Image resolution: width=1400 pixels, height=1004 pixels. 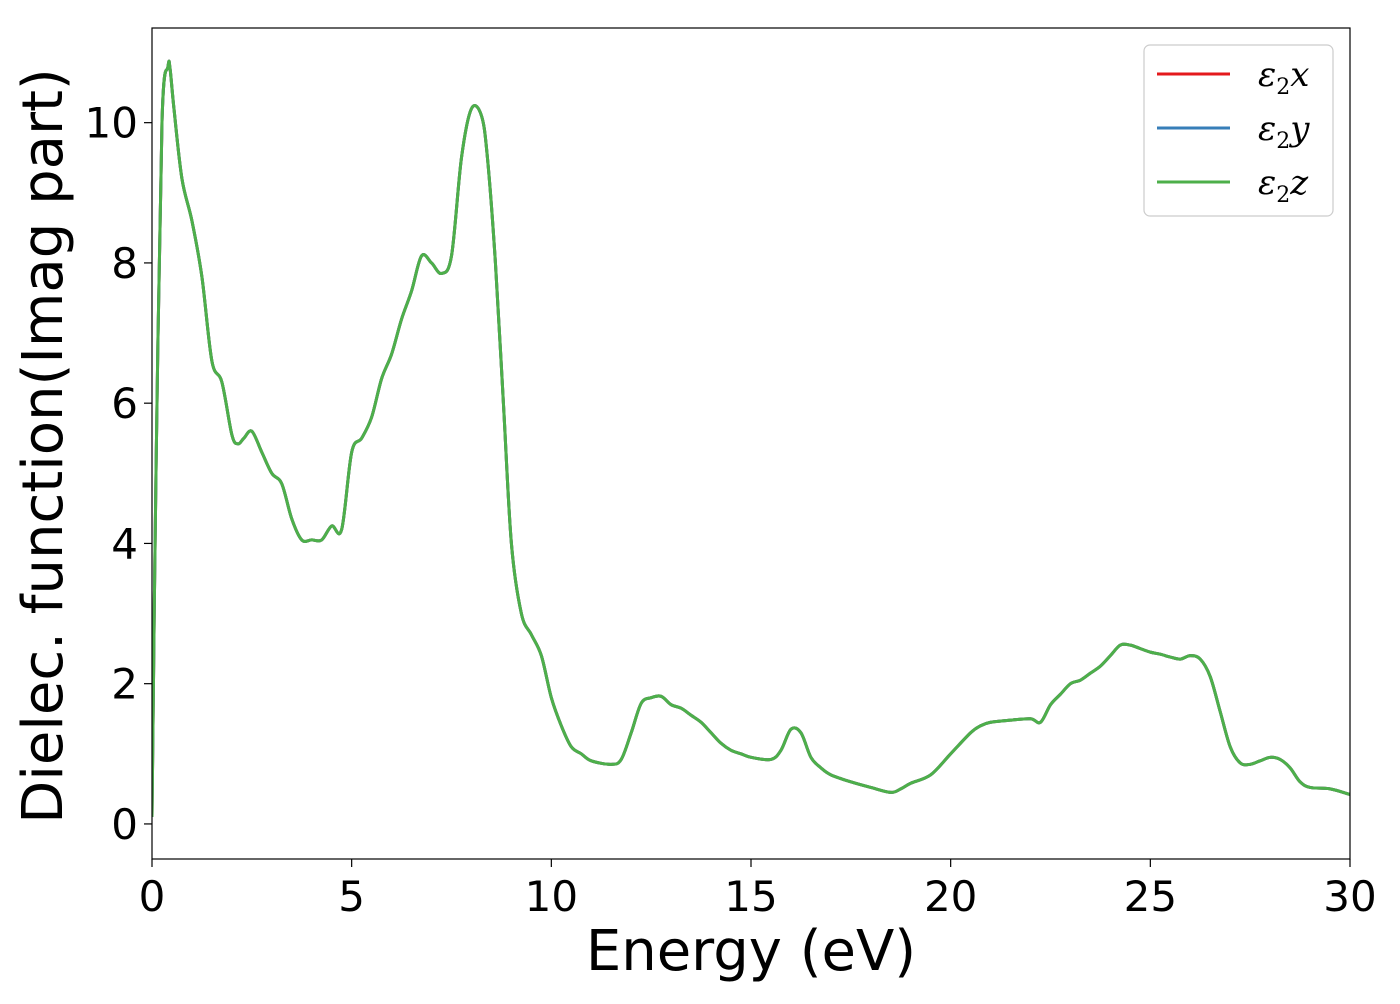 I want to click on y-tick-label: 6, so click(x=124, y=403).